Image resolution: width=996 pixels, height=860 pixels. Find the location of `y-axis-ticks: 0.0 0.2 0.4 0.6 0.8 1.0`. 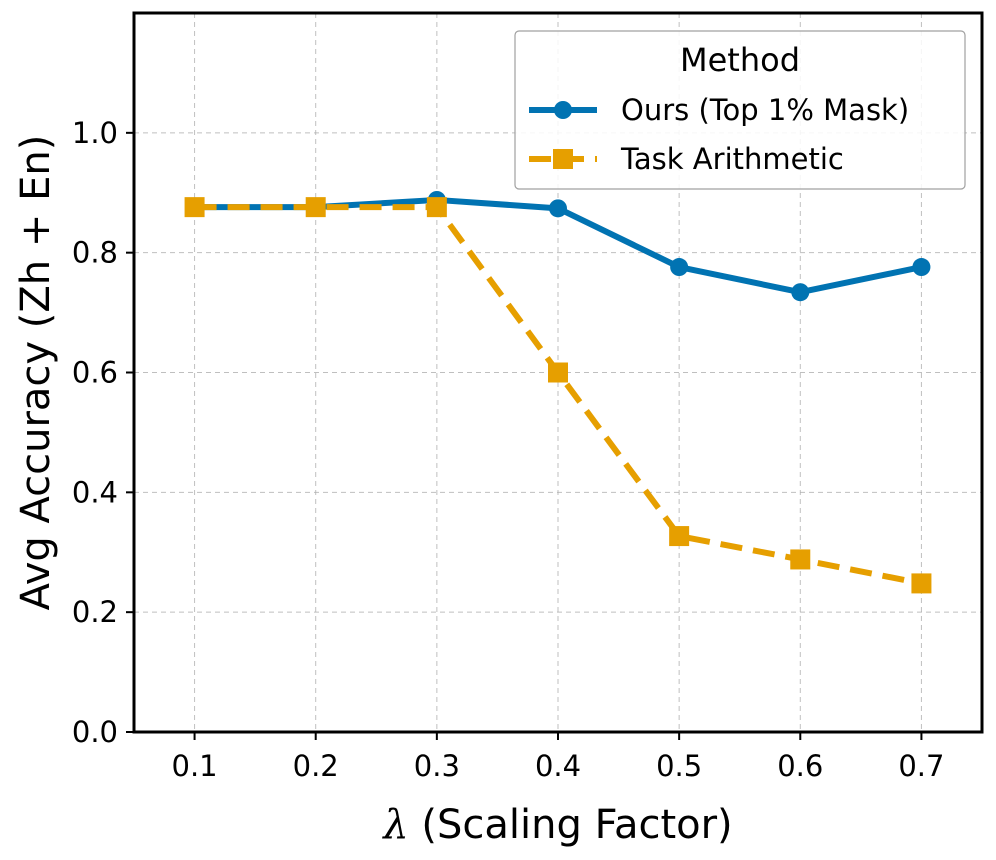

y-axis-ticks: 0.0 0.2 0.4 0.6 0.8 1.0 is located at coordinates (103, 432).